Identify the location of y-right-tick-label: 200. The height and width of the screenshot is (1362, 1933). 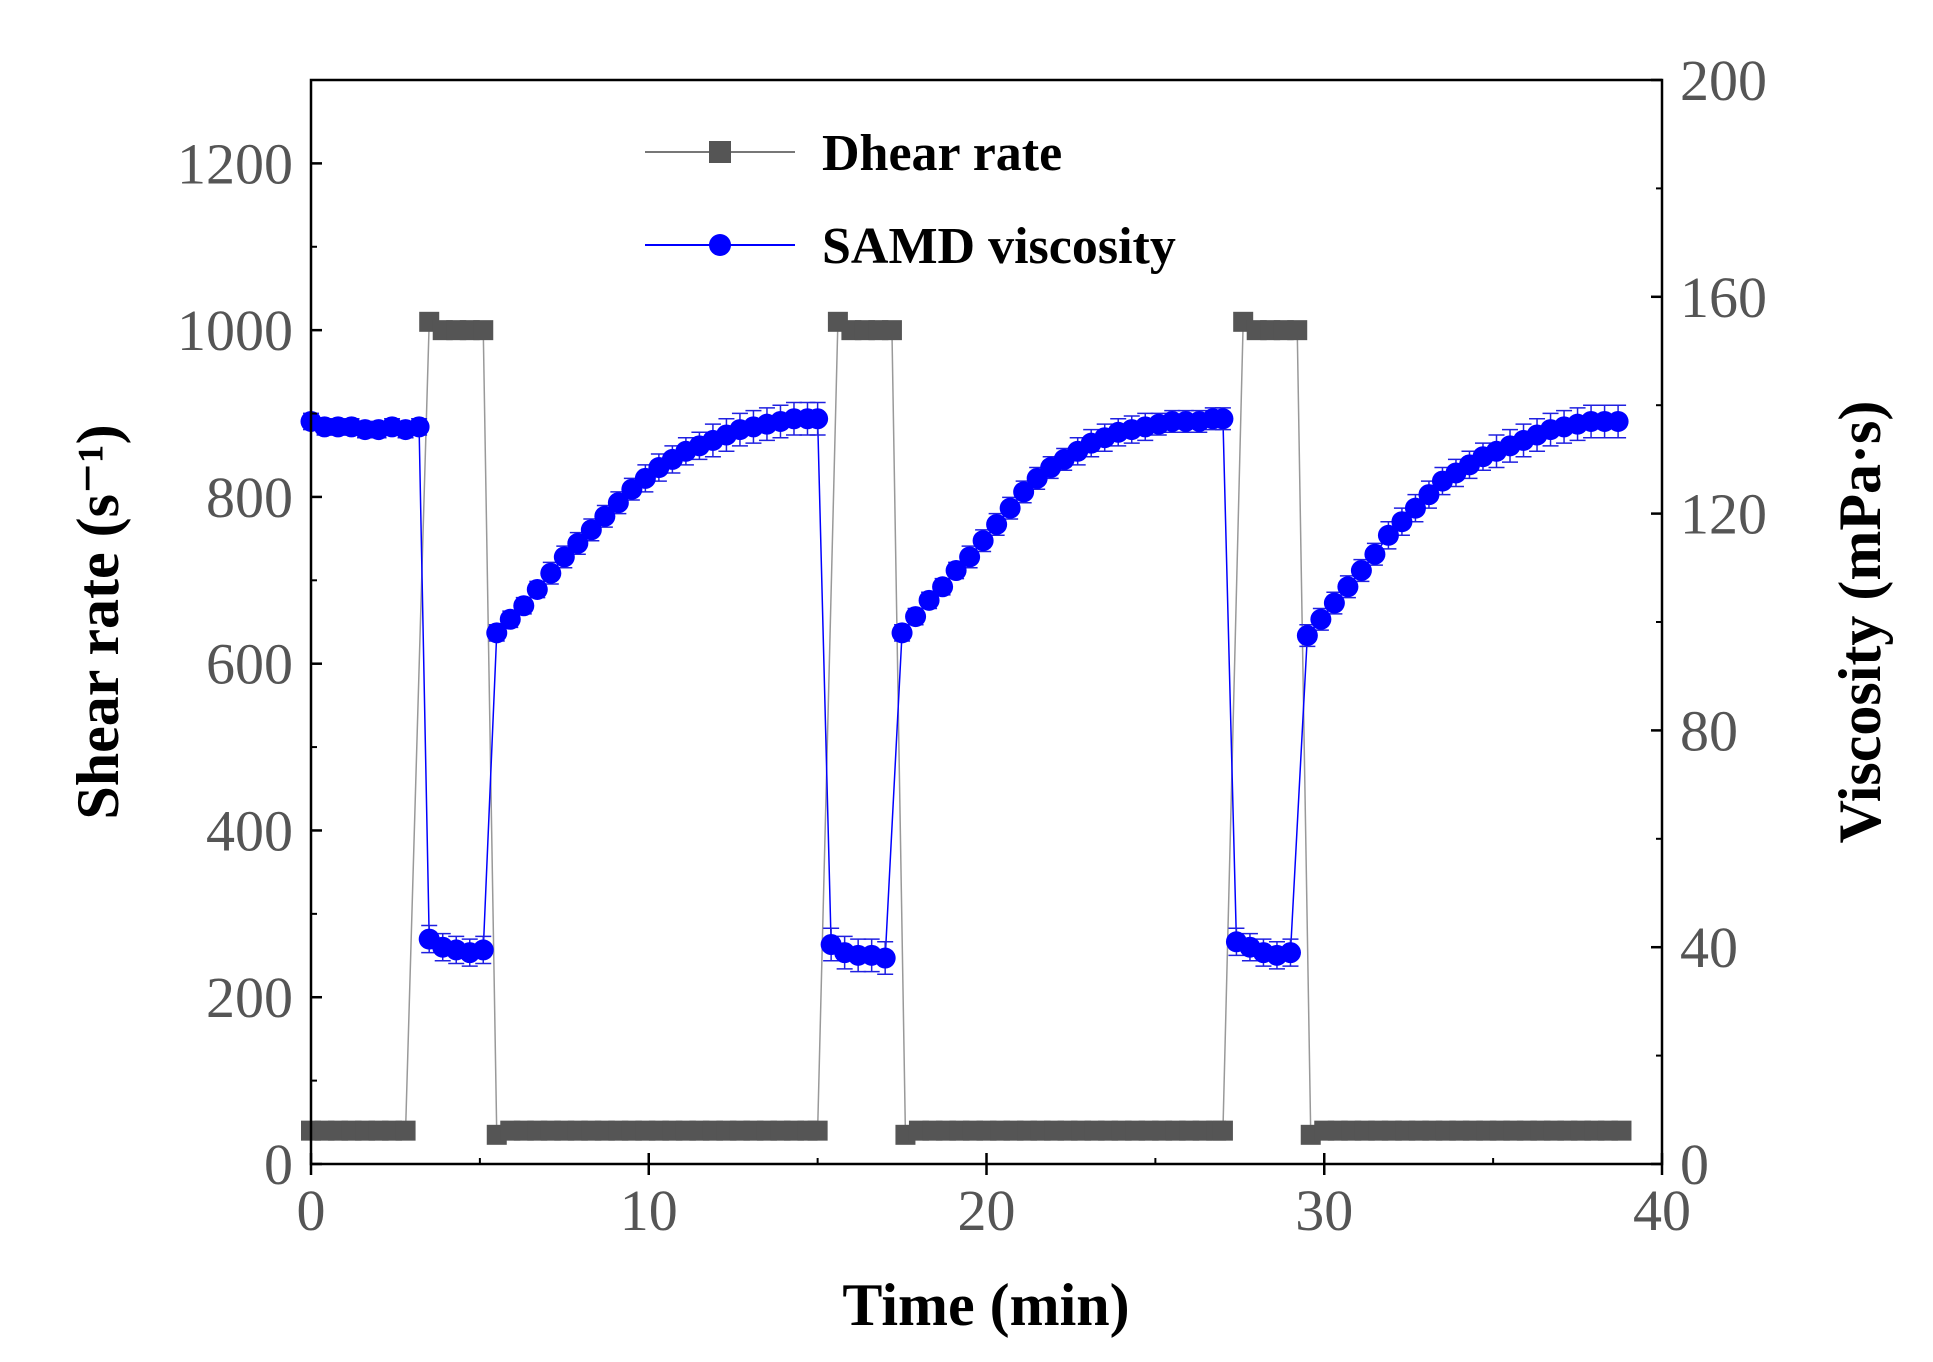
(1723, 80).